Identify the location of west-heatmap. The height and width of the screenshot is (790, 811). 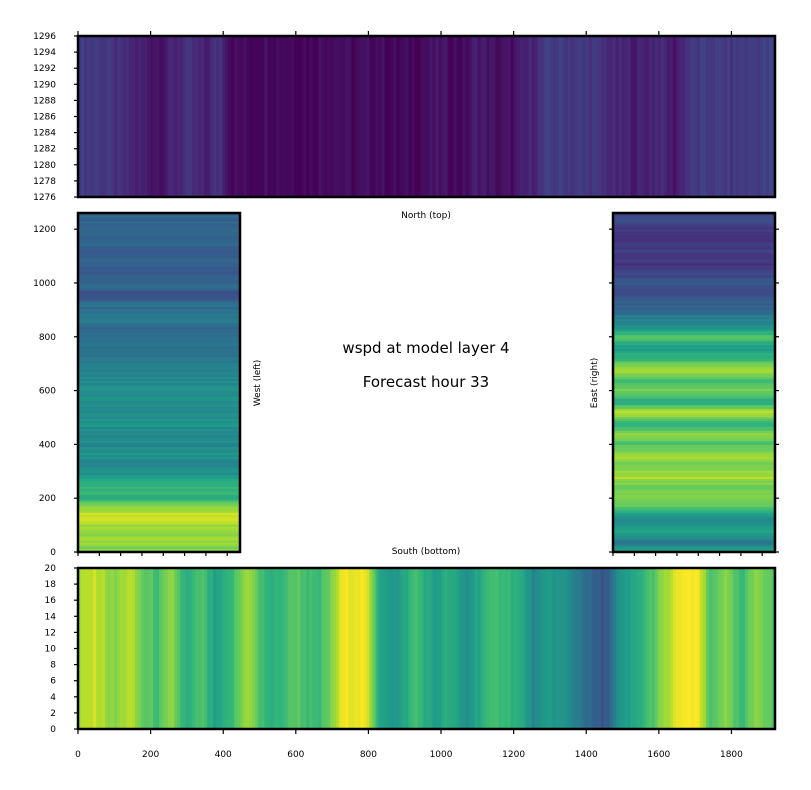
(159, 383).